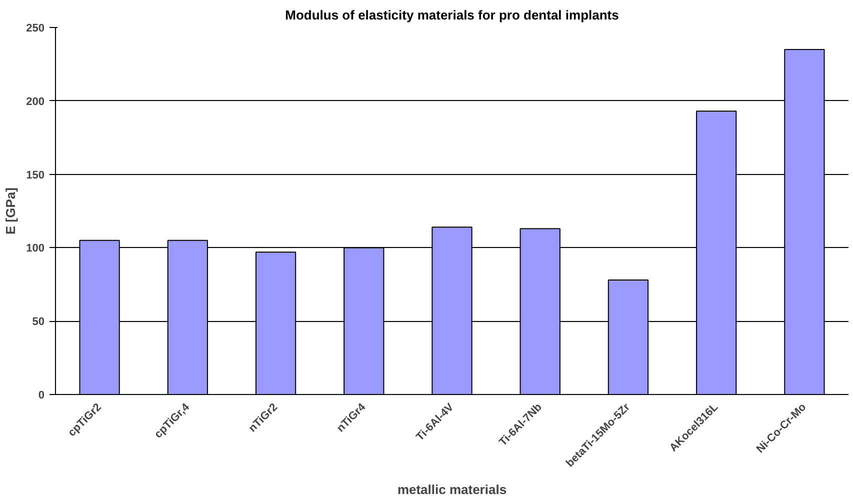  Describe the element at coordinates (452, 15) in the screenshot. I see `chart-title: Modulus of elasticity materials for pro dental implants` at that location.